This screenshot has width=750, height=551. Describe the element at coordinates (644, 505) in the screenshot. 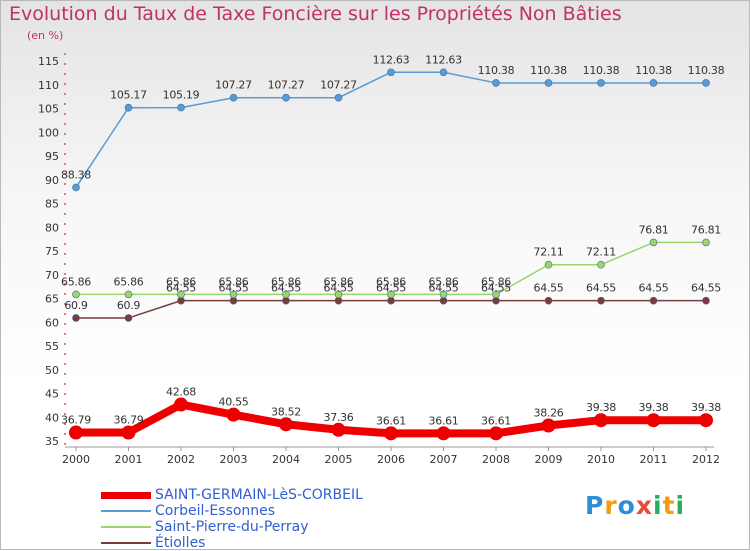

I see `logo-letter: x` at that location.